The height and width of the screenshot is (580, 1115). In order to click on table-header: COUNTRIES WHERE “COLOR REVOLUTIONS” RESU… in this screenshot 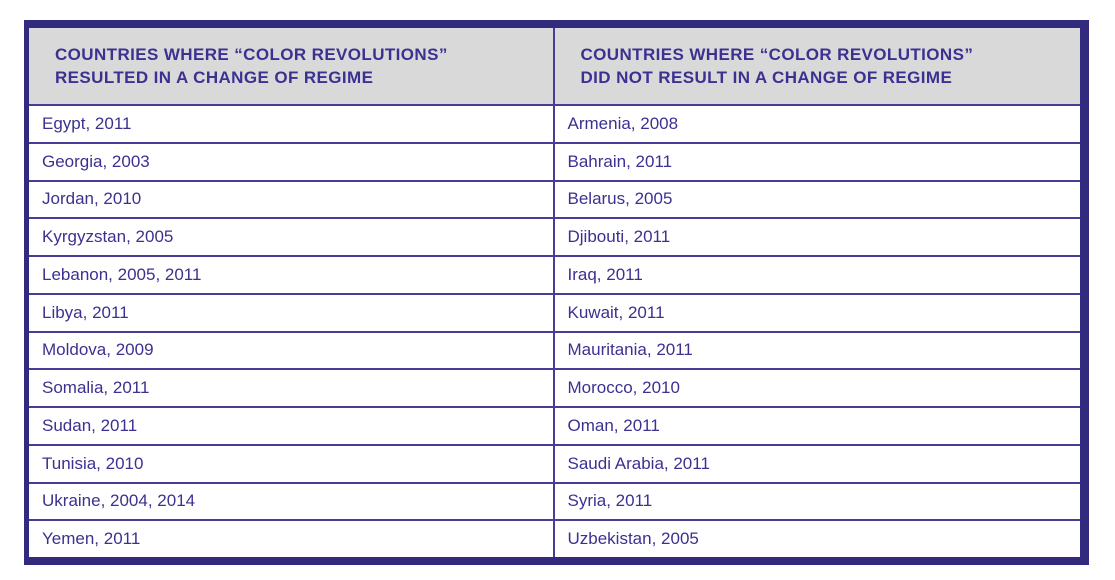, I will do `click(554, 67)`.